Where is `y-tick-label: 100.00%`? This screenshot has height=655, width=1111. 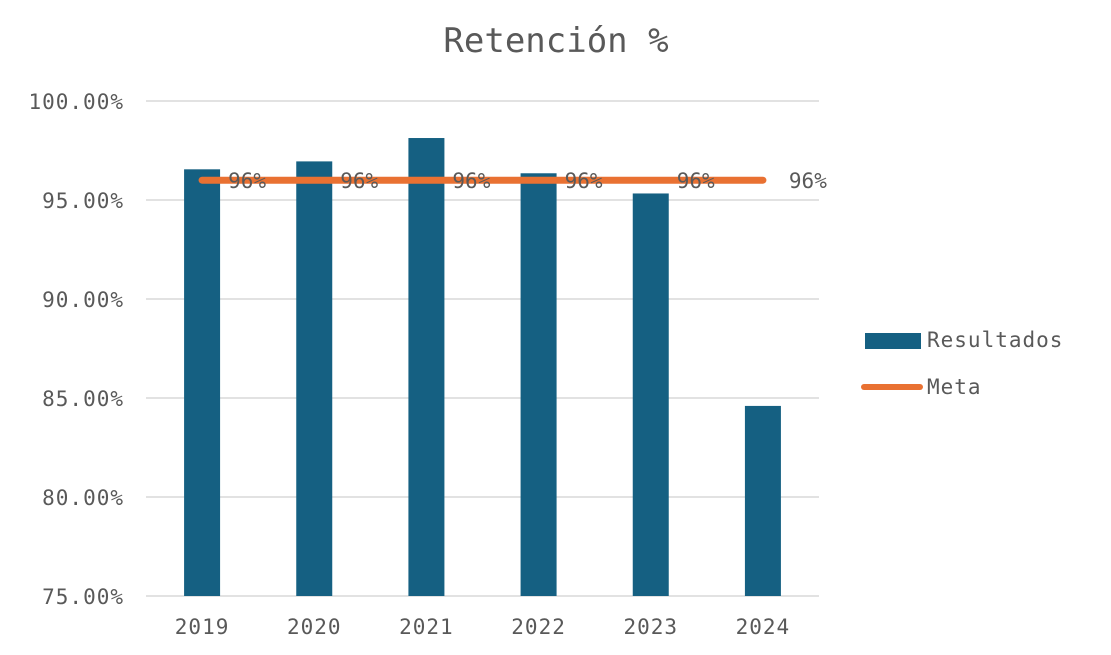
y-tick-label: 100.00% is located at coordinates (76, 102).